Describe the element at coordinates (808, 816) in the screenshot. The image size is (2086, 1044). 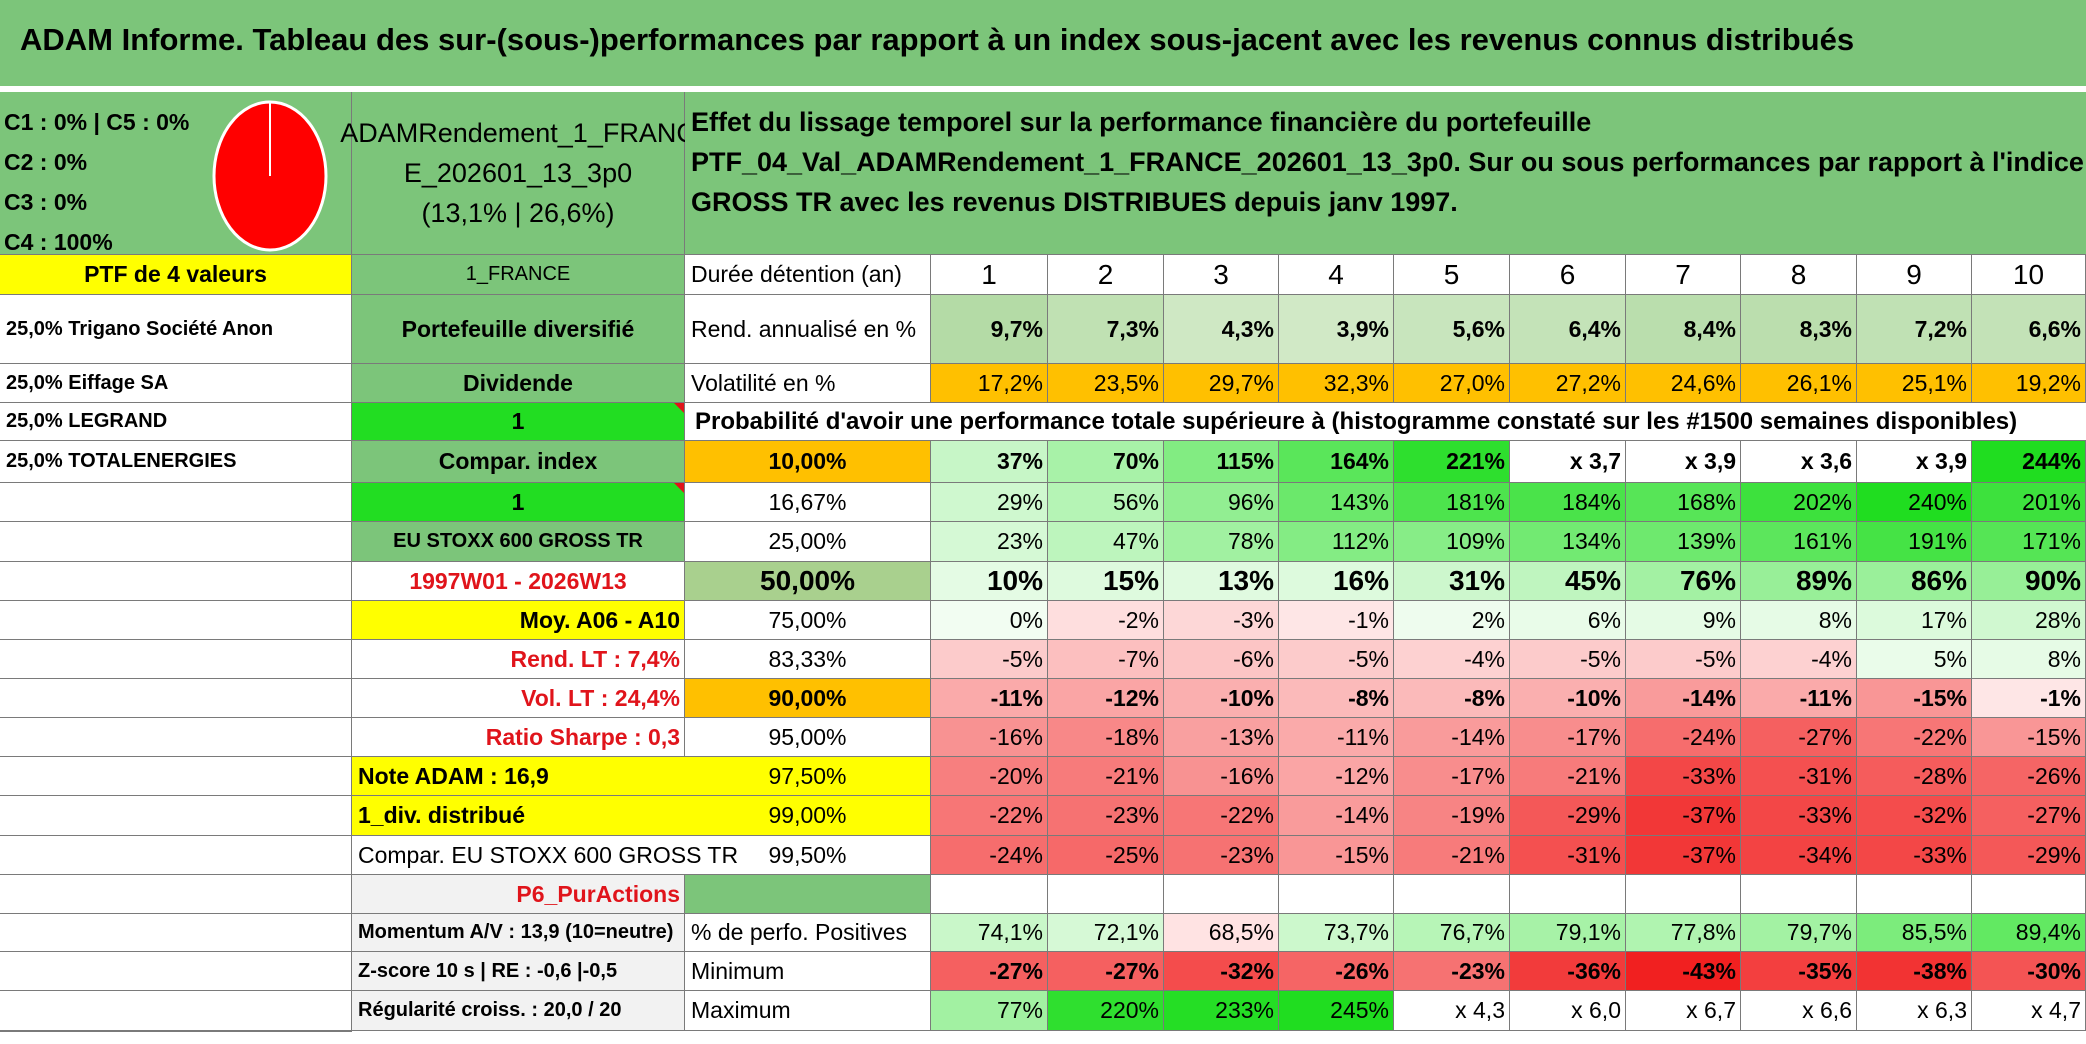
I see `probability-threshold: 99,00%` at that location.